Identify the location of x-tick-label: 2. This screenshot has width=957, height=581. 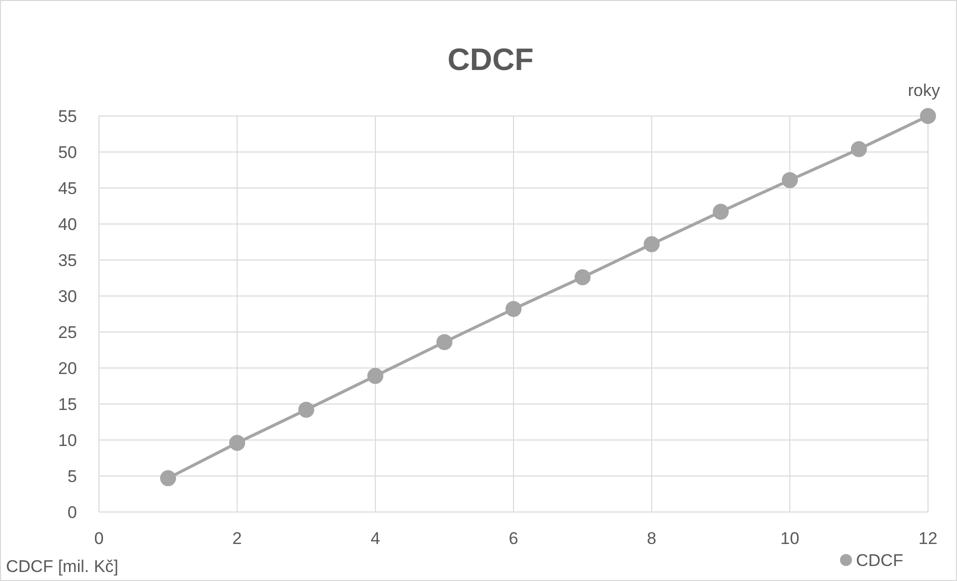
(237, 538).